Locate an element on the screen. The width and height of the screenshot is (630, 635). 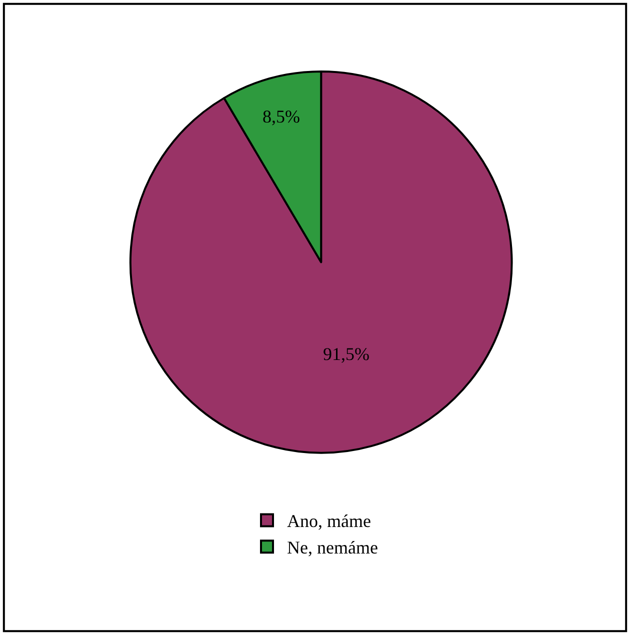
legend-label: Ne, nemáme is located at coordinates (332, 548).